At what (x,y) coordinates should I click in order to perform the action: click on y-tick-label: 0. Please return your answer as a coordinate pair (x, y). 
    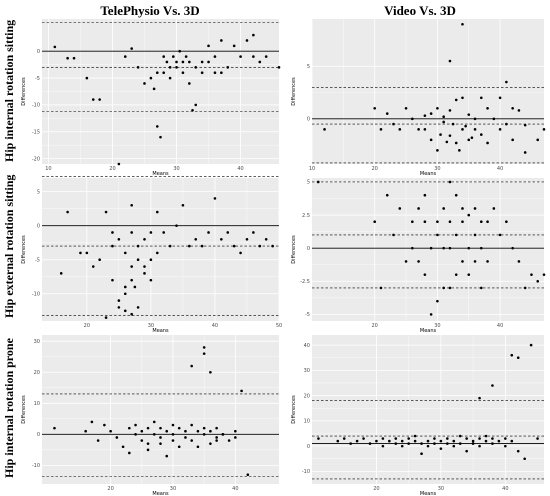
    Looking at the image, I should click on (38, 52).